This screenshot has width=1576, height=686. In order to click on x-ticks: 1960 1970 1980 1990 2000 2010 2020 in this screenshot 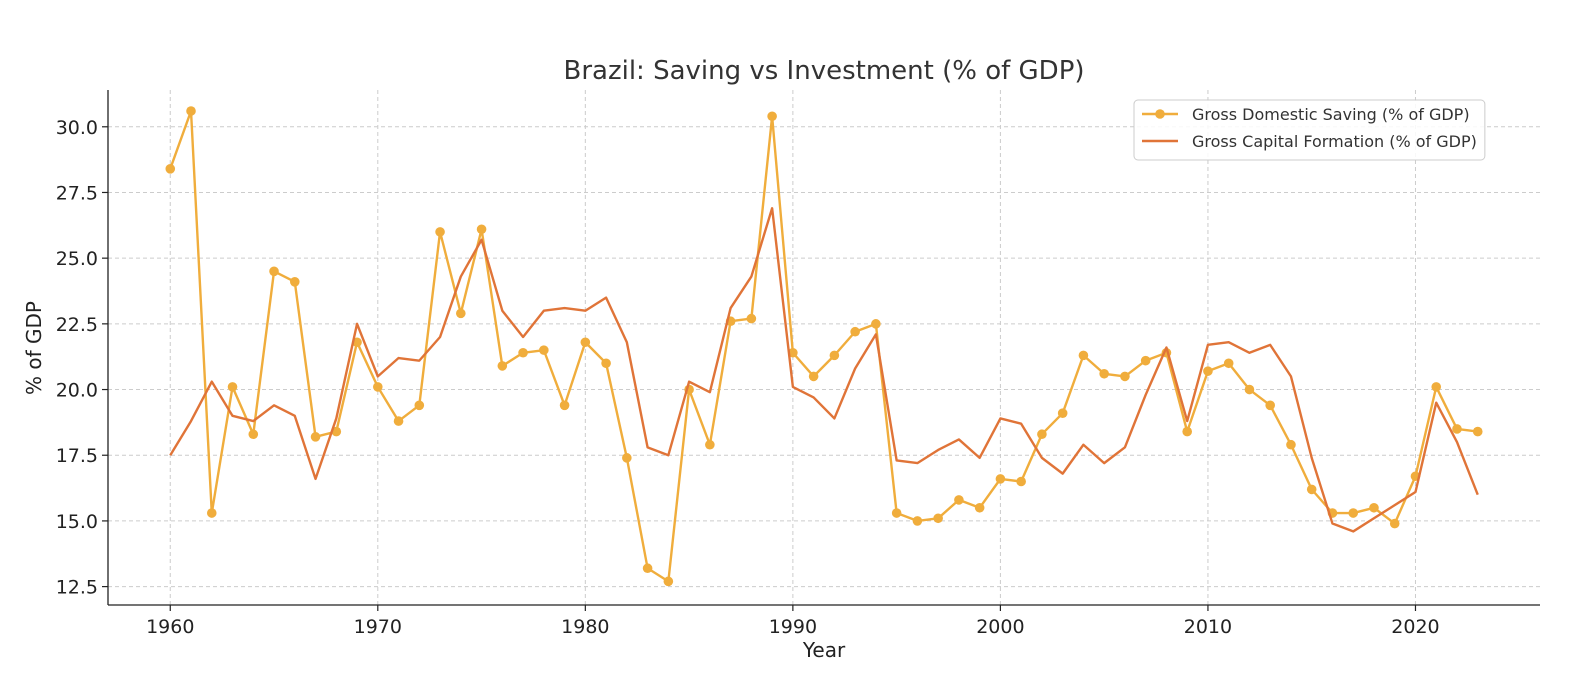, I will do `click(793, 621)`.